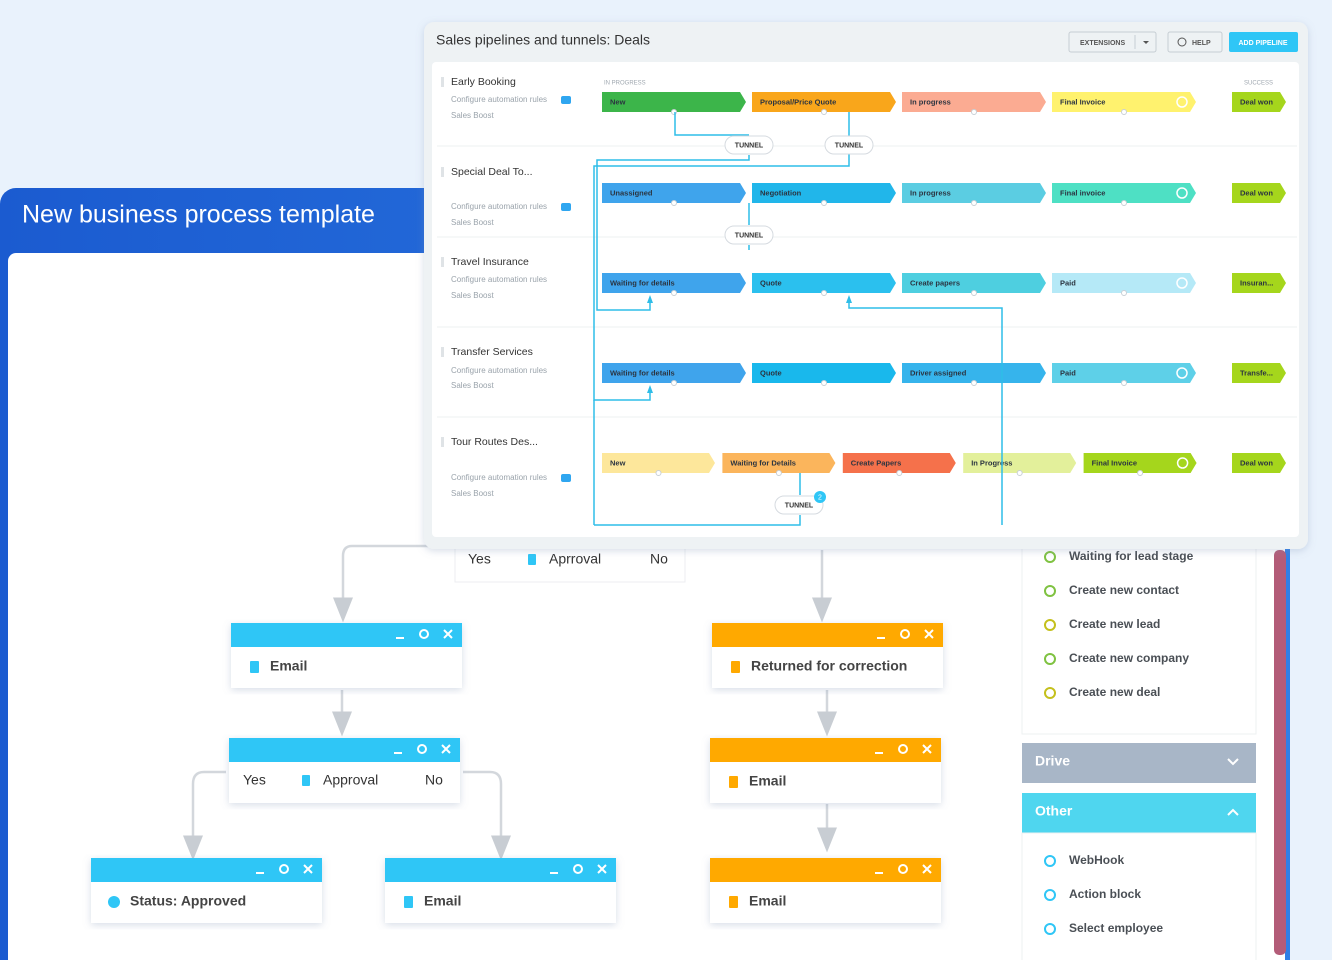  I want to click on drive-header, so click(1139, 763).